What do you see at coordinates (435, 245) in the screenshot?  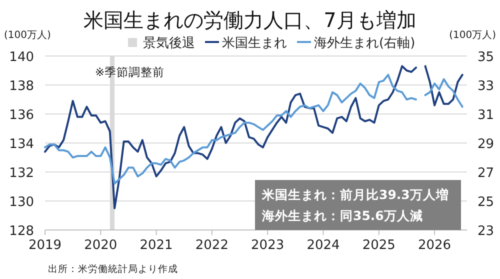 I see `x-tick-label: 2026` at bounding box center [435, 245].